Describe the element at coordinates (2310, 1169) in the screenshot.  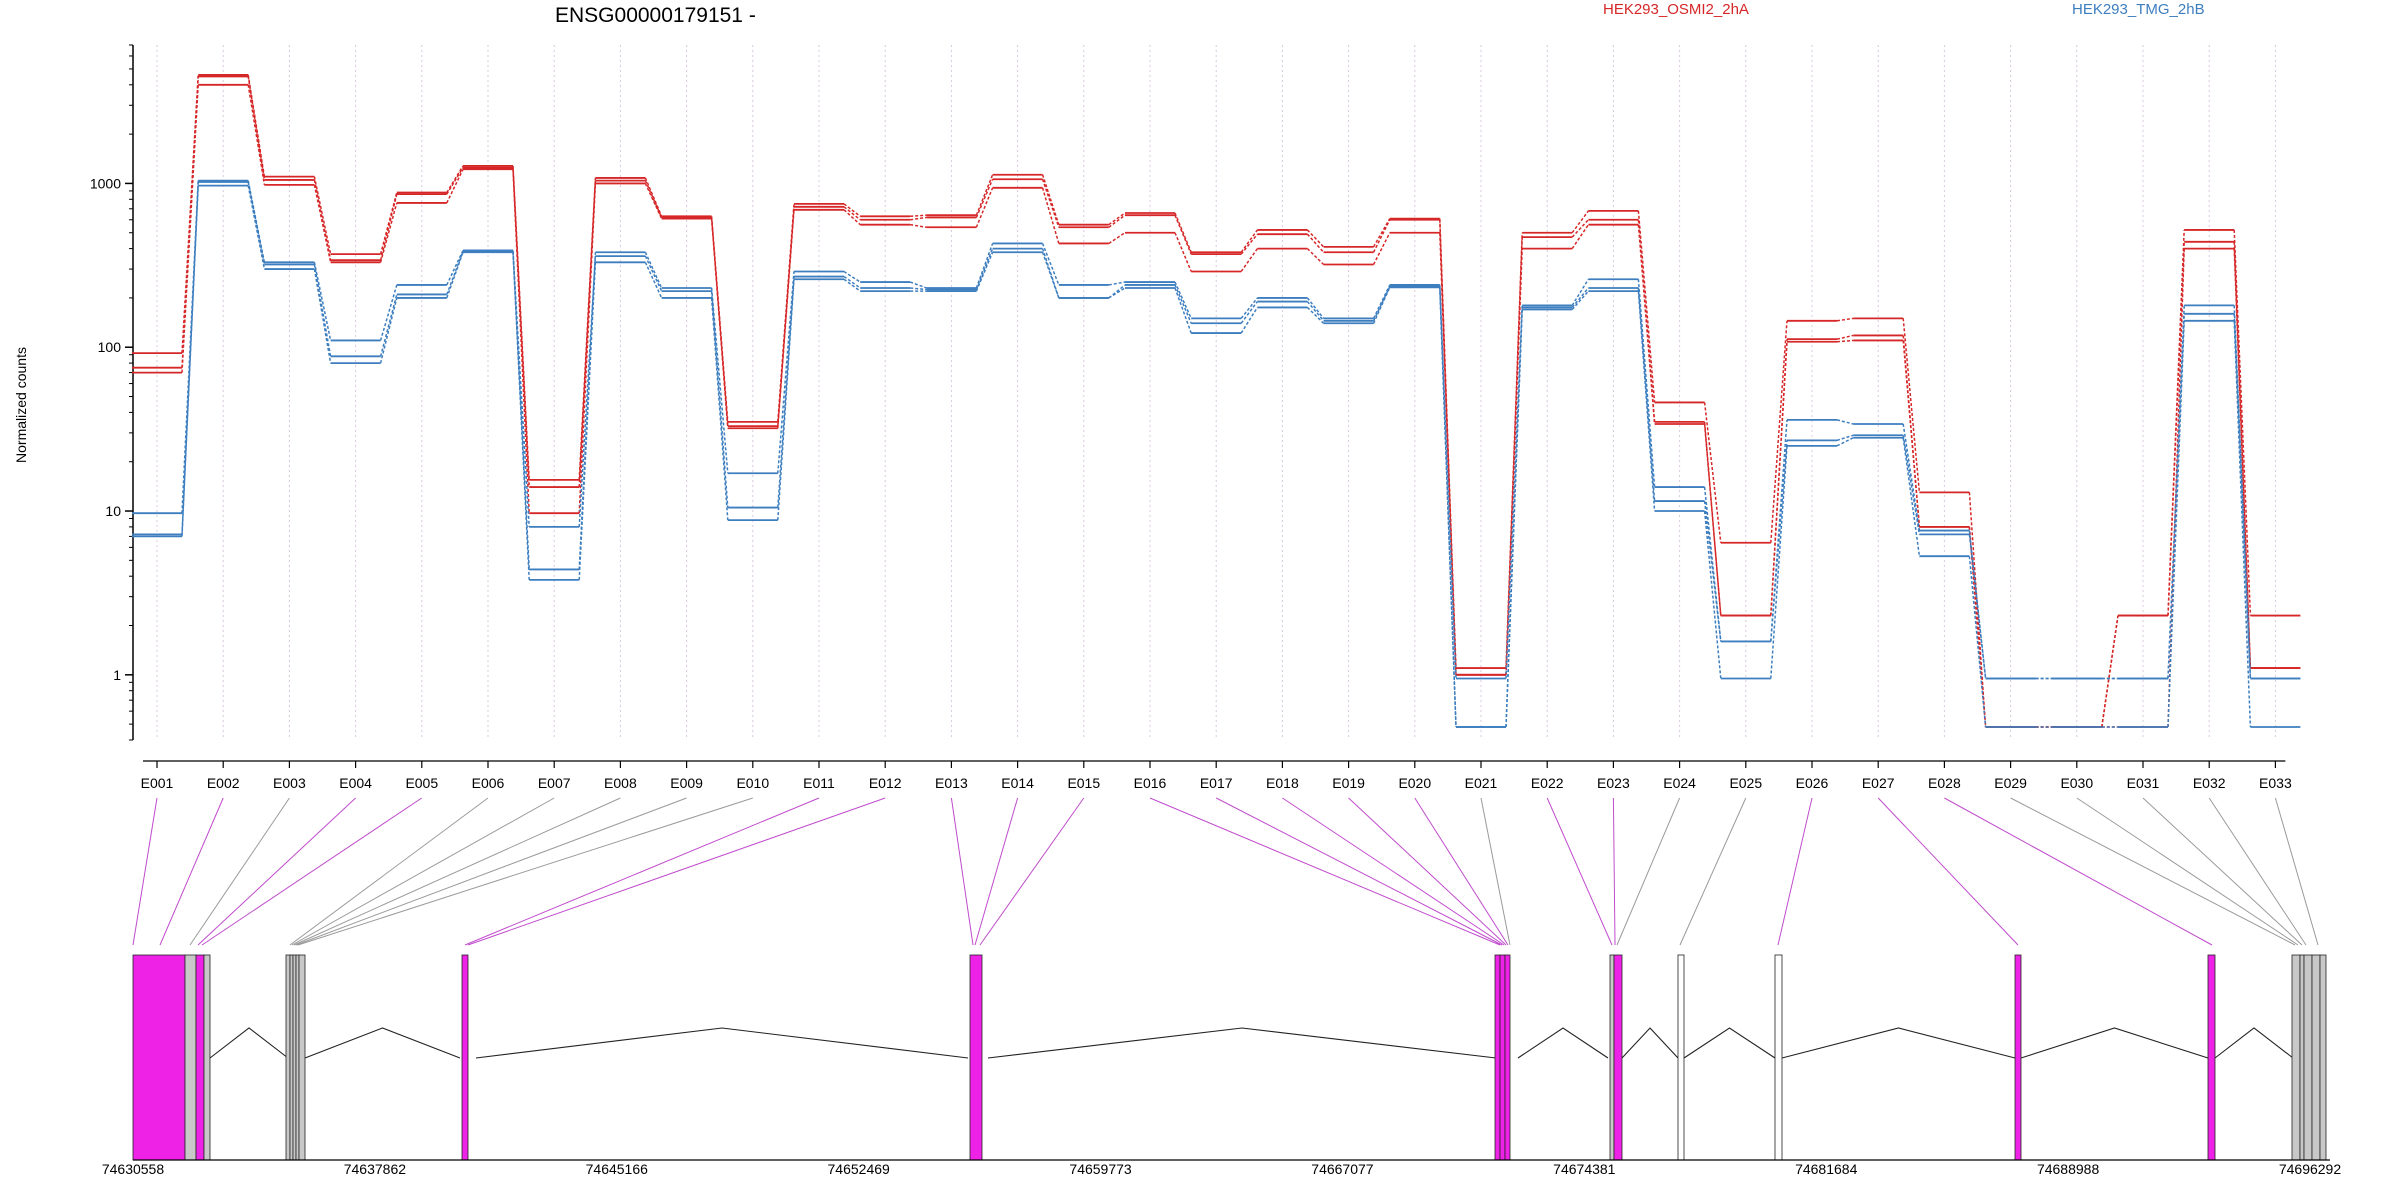
I see `coordinate-tick-label: 74696292` at that location.